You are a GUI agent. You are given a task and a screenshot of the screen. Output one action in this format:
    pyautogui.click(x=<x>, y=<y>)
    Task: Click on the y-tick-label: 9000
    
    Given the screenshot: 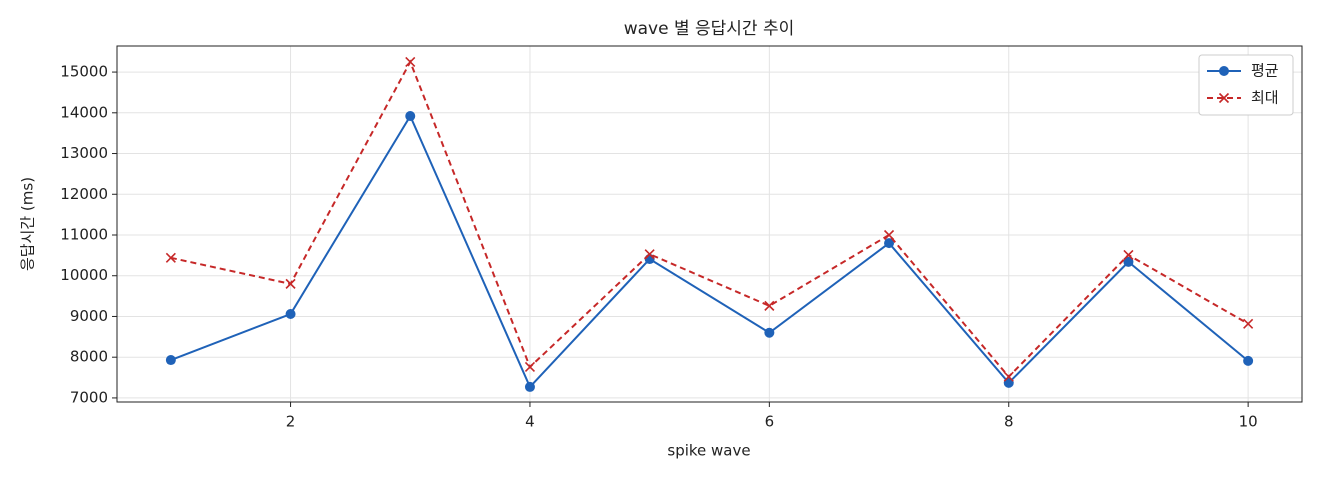 What is the action you would take?
    pyautogui.click(x=89, y=316)
    